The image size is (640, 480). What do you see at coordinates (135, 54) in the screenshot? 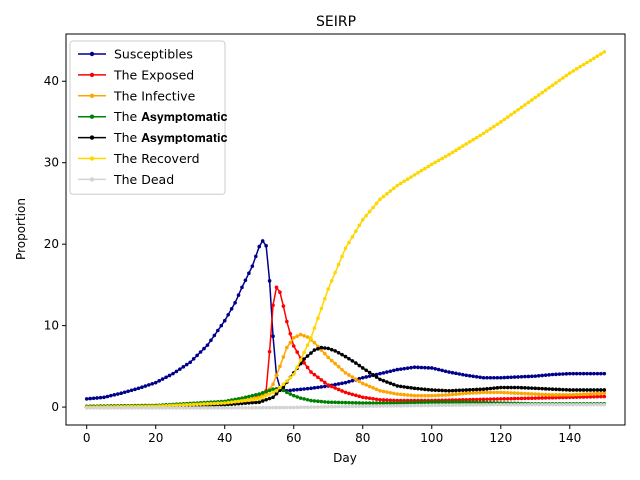
I see `legend-item: Susceptibles` at bounding box center [135, 54].